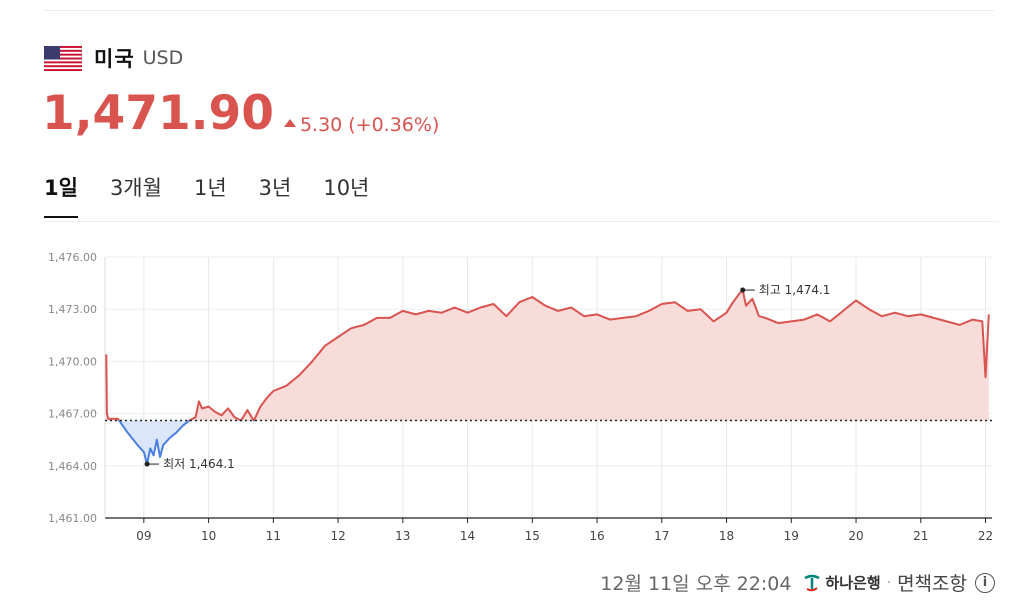 The image size is (1015, 610). I want to click on info-icon: i, so click(985, 582).